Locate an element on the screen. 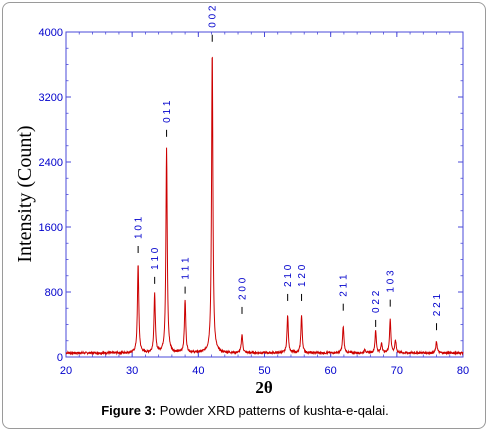 This screenshot has width=490, height=433. x-tick-label: 60 is located at coordinates (331, 371).